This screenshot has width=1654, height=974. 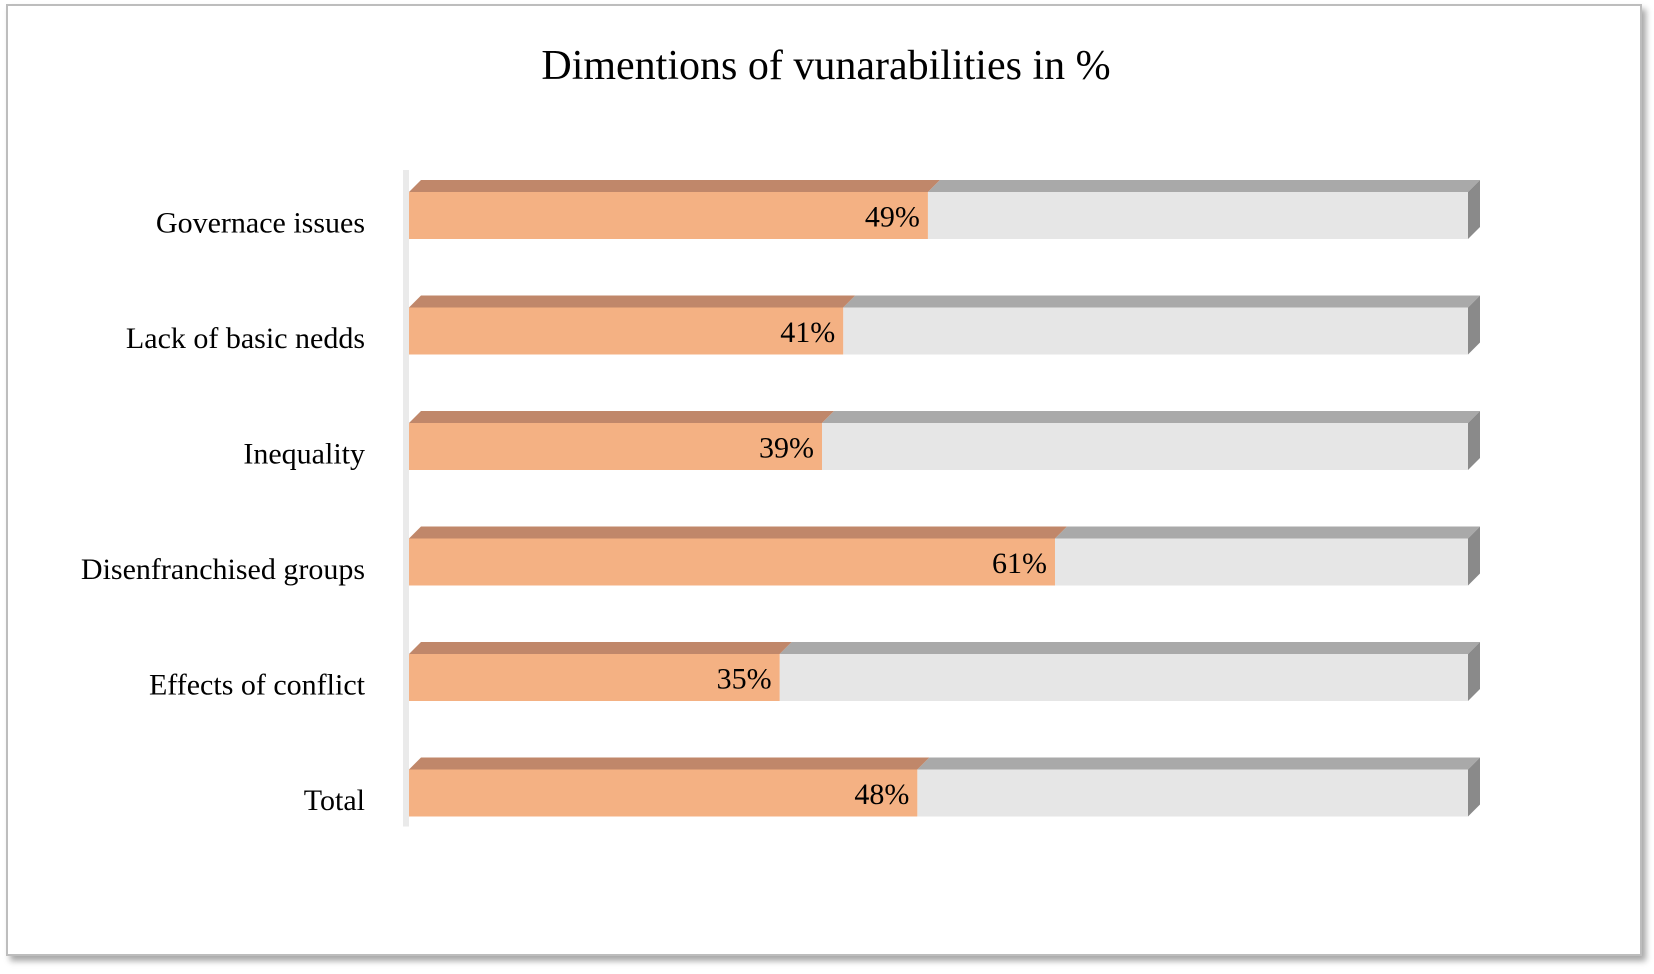 I want to click on category-label: Disenfranchised groups, so click(x=223, y=569).